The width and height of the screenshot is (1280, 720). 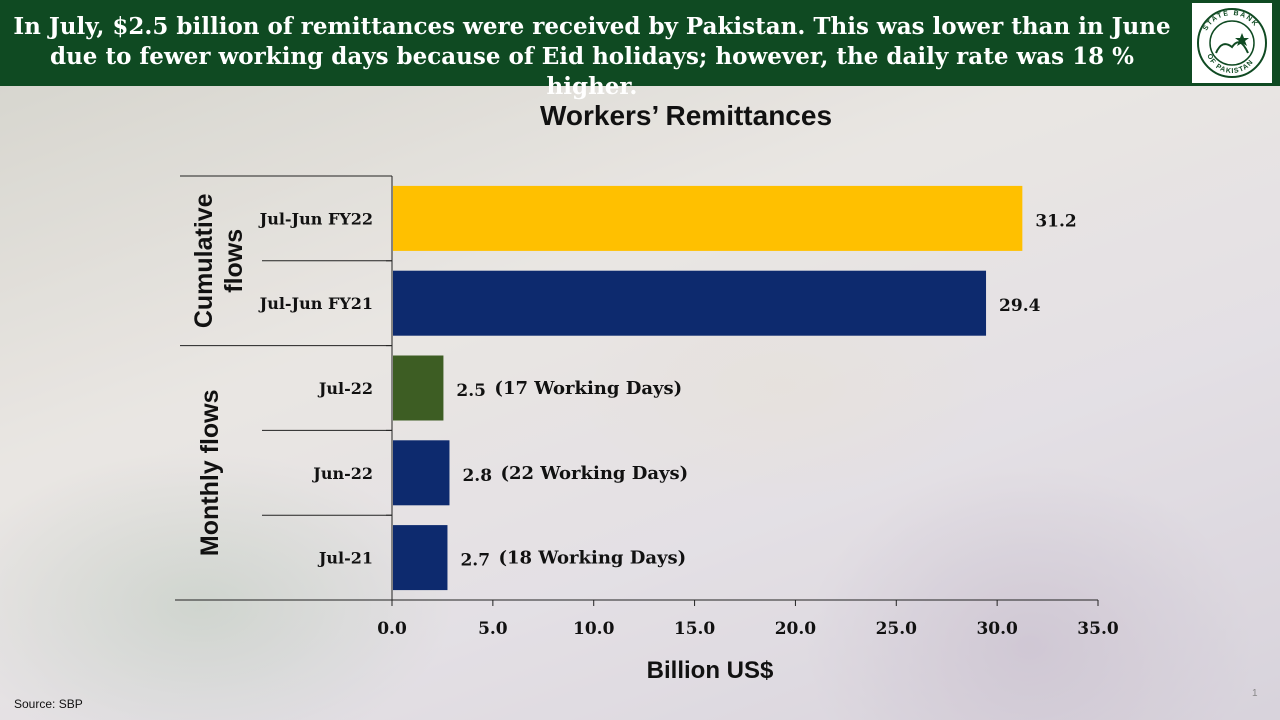 What do you see at coordinates (695, 629) in the screenshot?
I see `x-tick-label: 15.0` at bounding box center [695, 629].